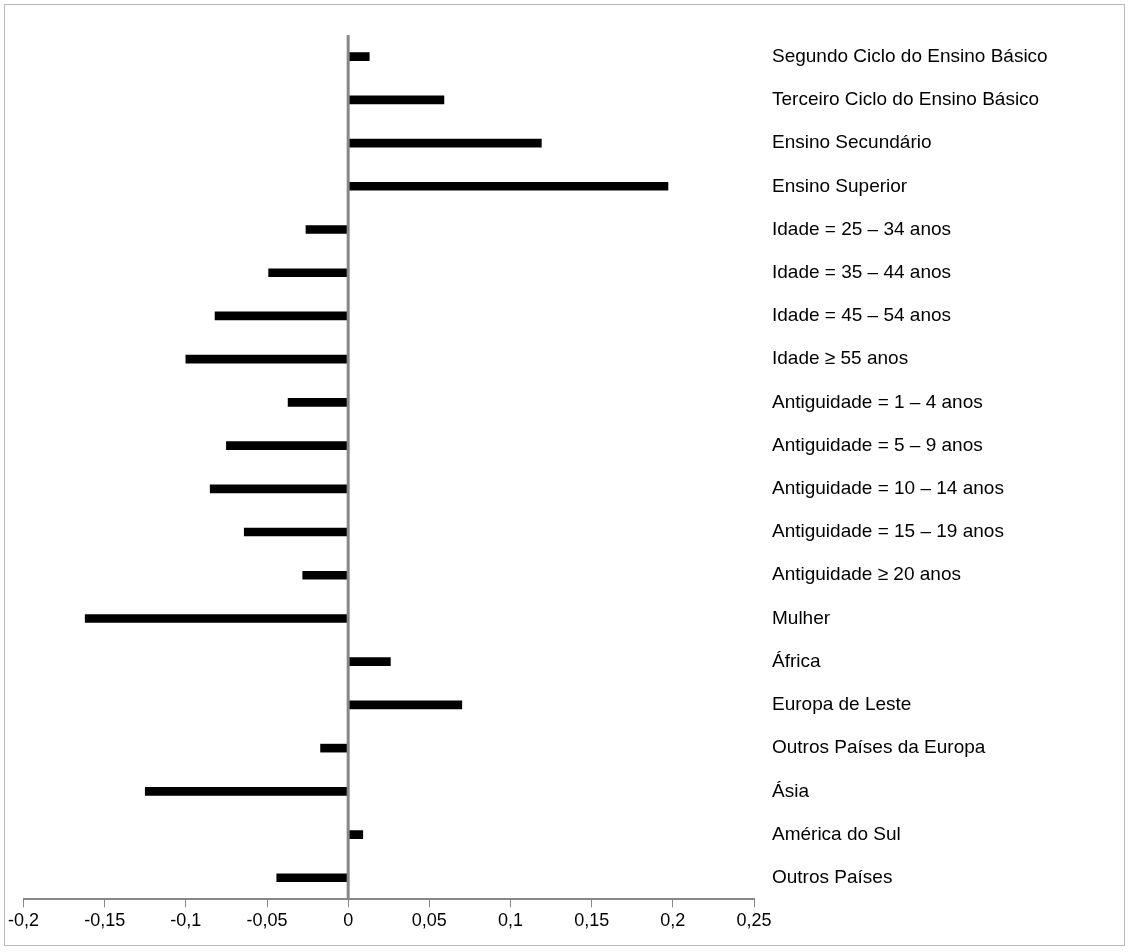 Image resolution: width=1131 pixels, height=952 pixels. What do you see at coordinates (877, 401) in the screenshot?
I see `y-tick-label: Antiguidade = 1 – 4 anos` at bounding box center [877, 401].